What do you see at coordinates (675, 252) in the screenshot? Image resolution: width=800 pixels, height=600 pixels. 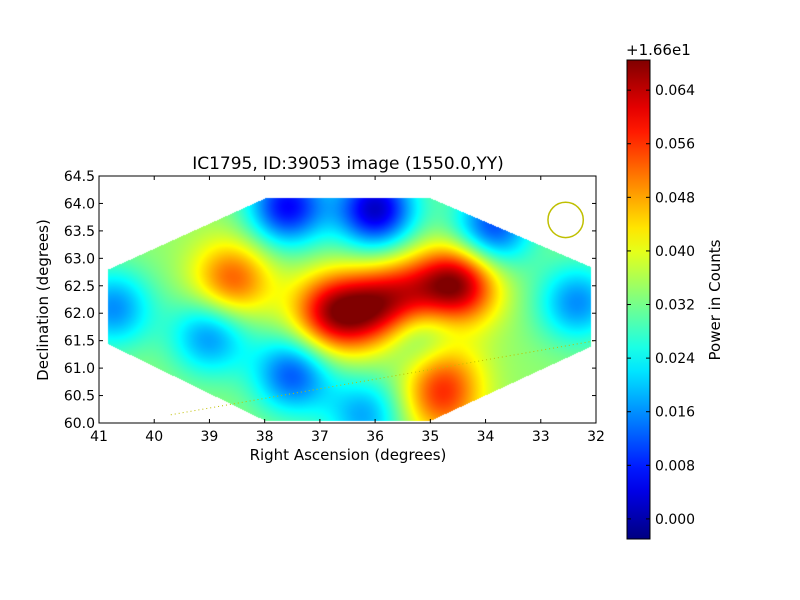 I see `colorbar-tick-label: 0.040` at bounding box center [675, 252].